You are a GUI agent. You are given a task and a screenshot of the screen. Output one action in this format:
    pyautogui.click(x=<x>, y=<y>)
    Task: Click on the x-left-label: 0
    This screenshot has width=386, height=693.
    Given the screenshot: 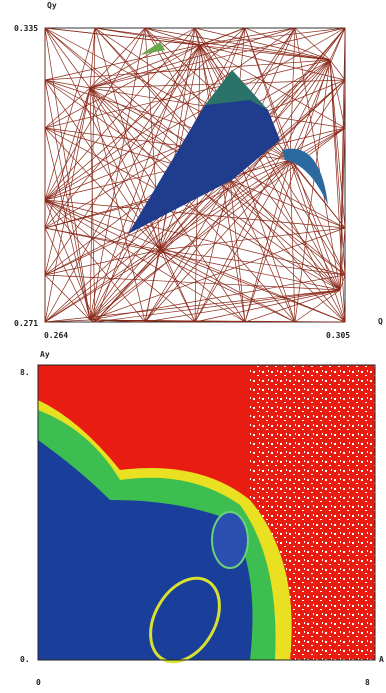 What is the action you would take?
    pyautogui.click(x=38, y=682)
    